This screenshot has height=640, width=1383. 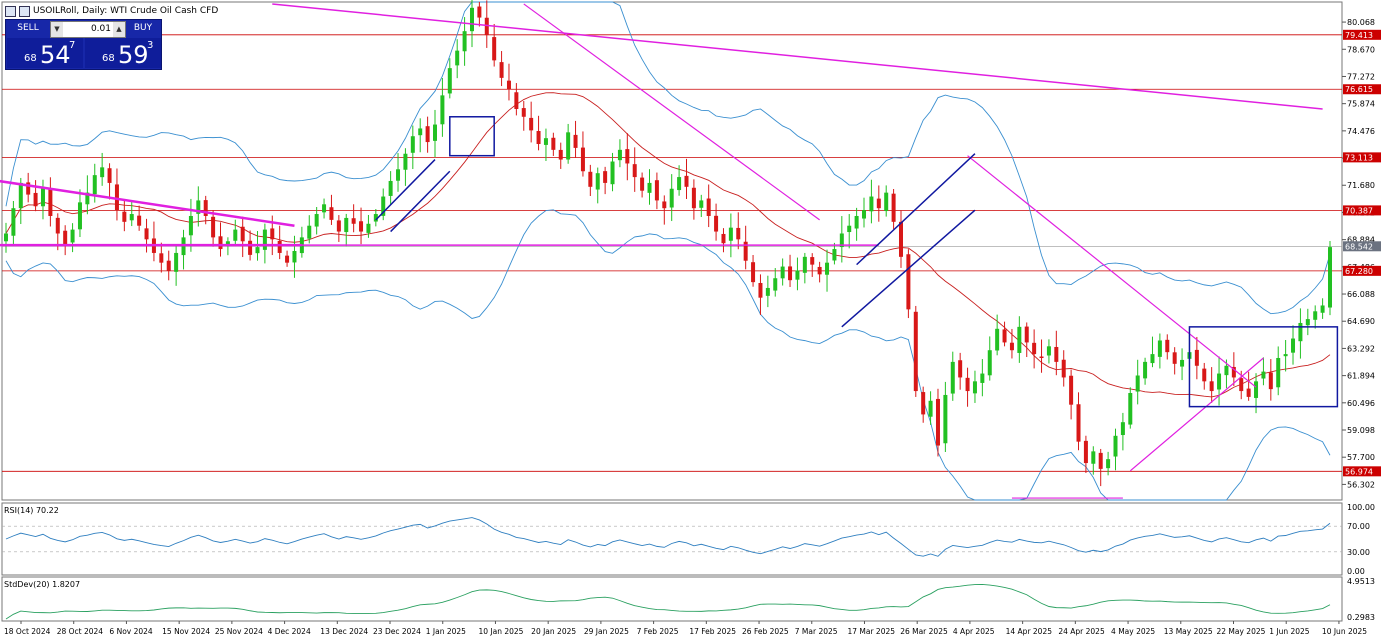 I want to click on x-tick-label: 23 Dec 2024, so click(x=397, y=631).